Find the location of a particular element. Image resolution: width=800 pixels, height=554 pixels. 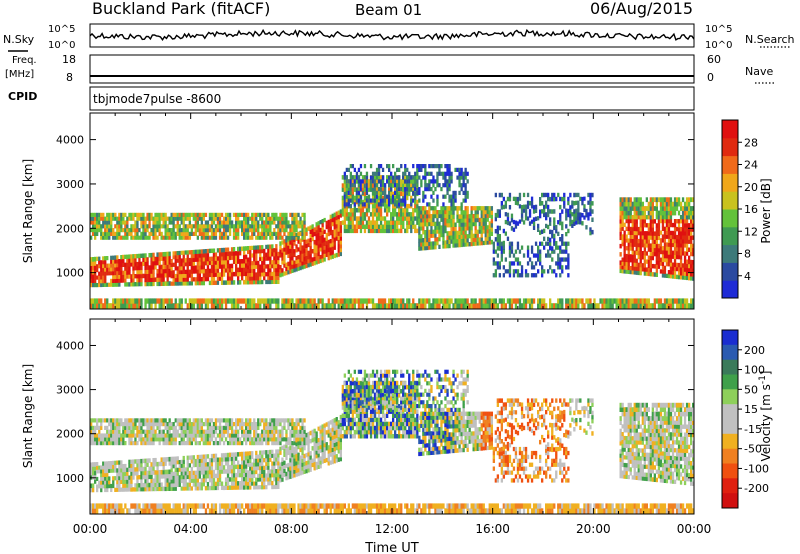

y-tick-label: 3000 is located at coordinates (70, 184).